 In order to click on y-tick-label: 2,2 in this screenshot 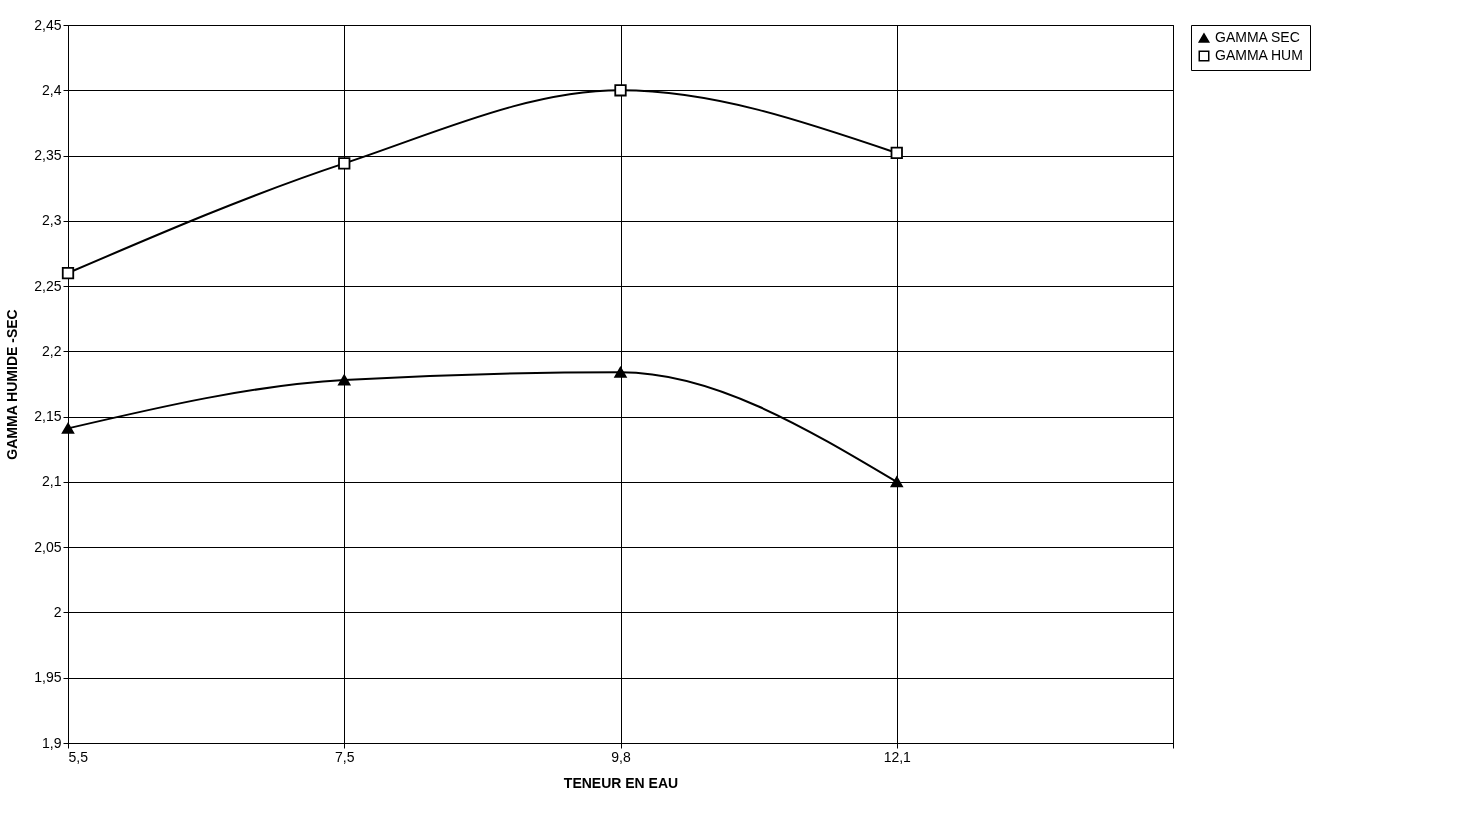, I will do `click(52, 350)`.